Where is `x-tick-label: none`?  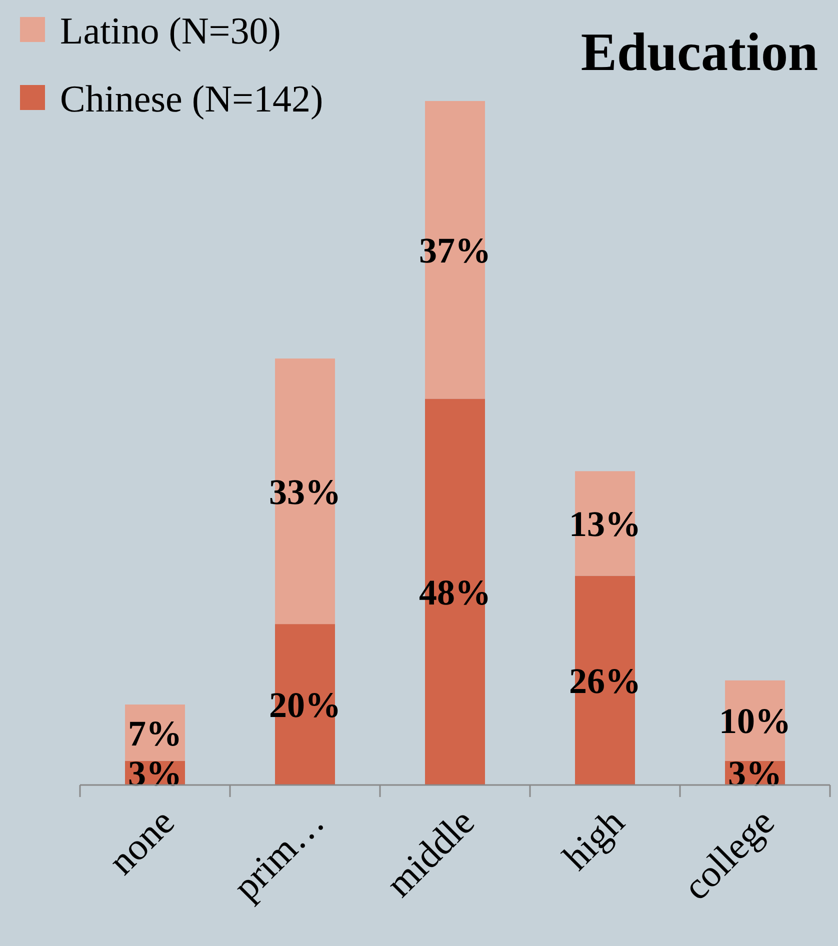 x-tick-label: none is located at coordinates (141, 842).